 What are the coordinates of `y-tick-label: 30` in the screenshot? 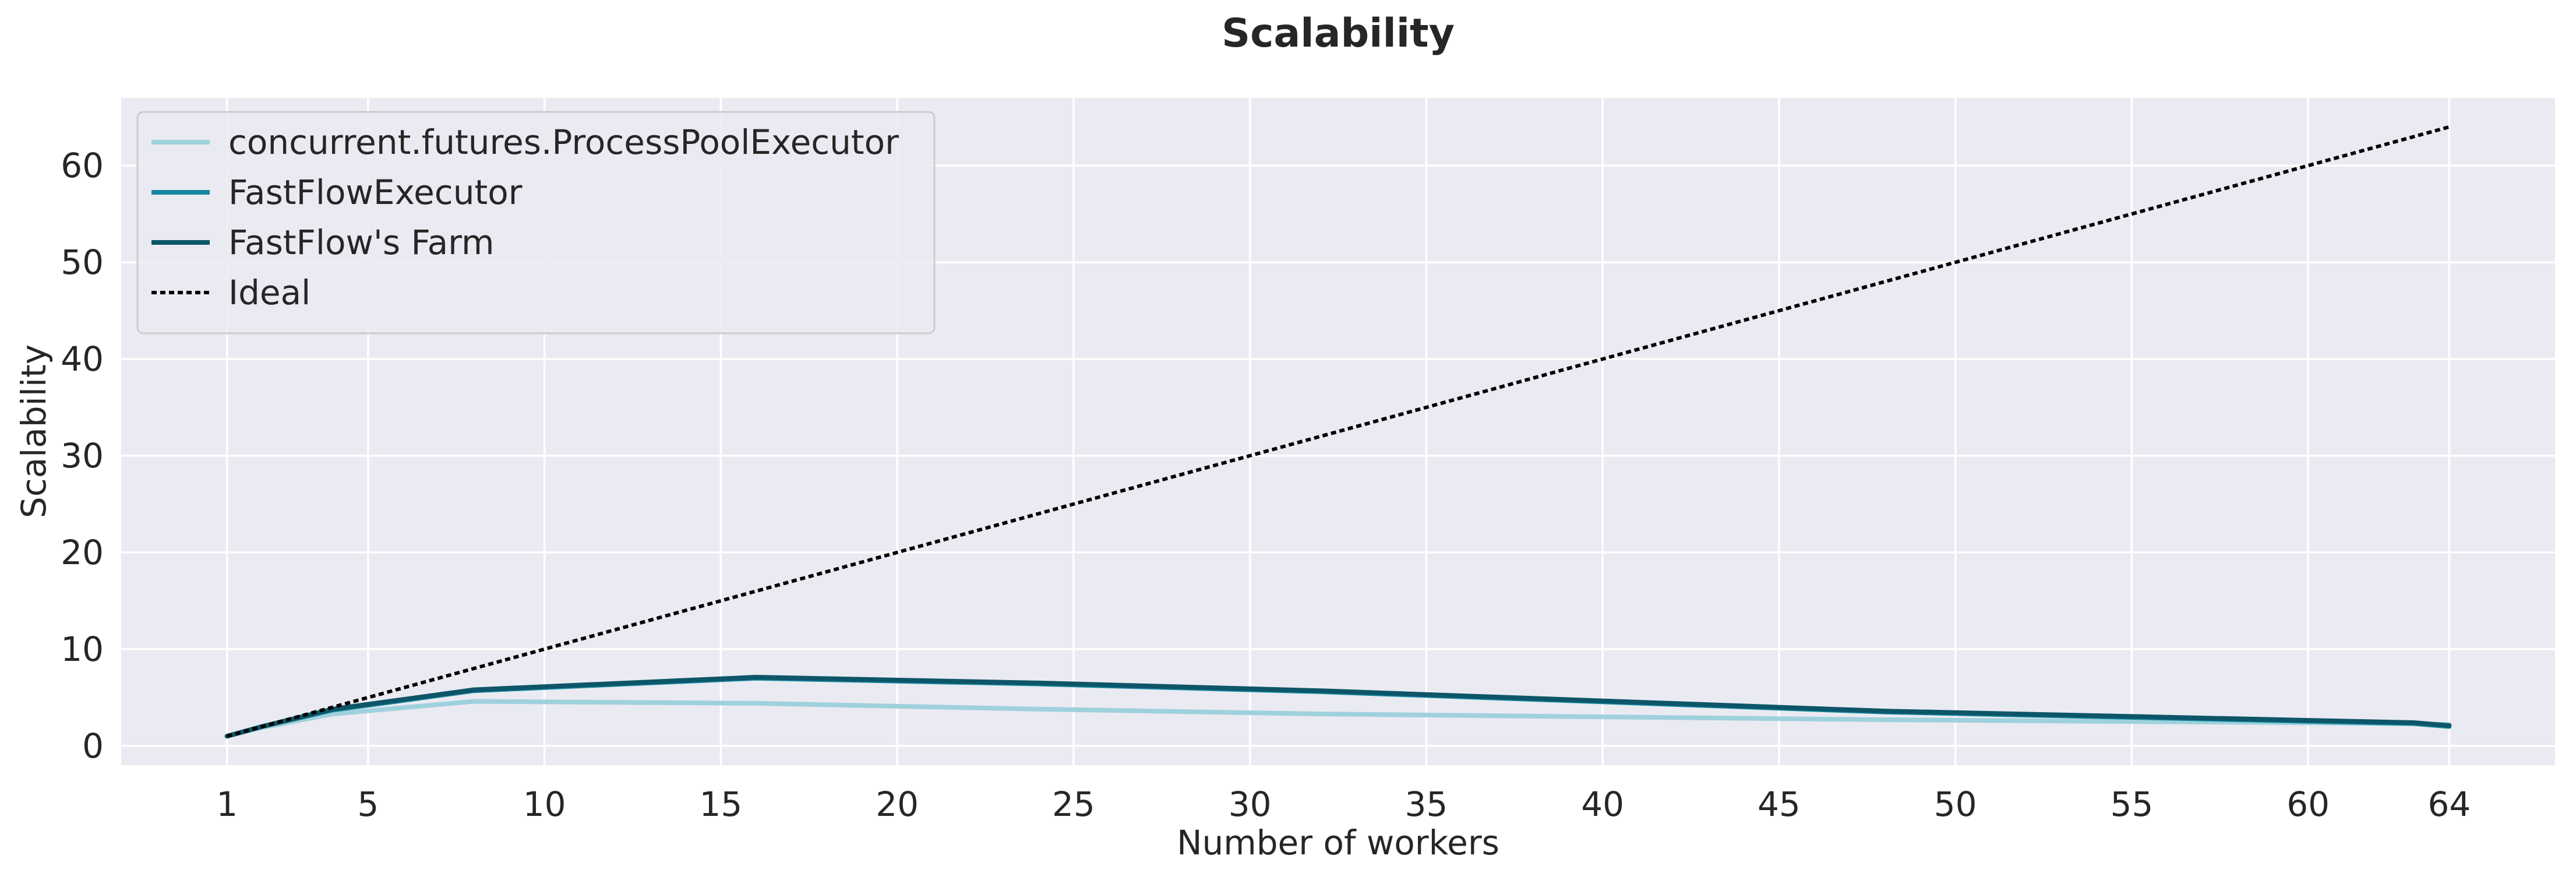 It's located at (83, 456).